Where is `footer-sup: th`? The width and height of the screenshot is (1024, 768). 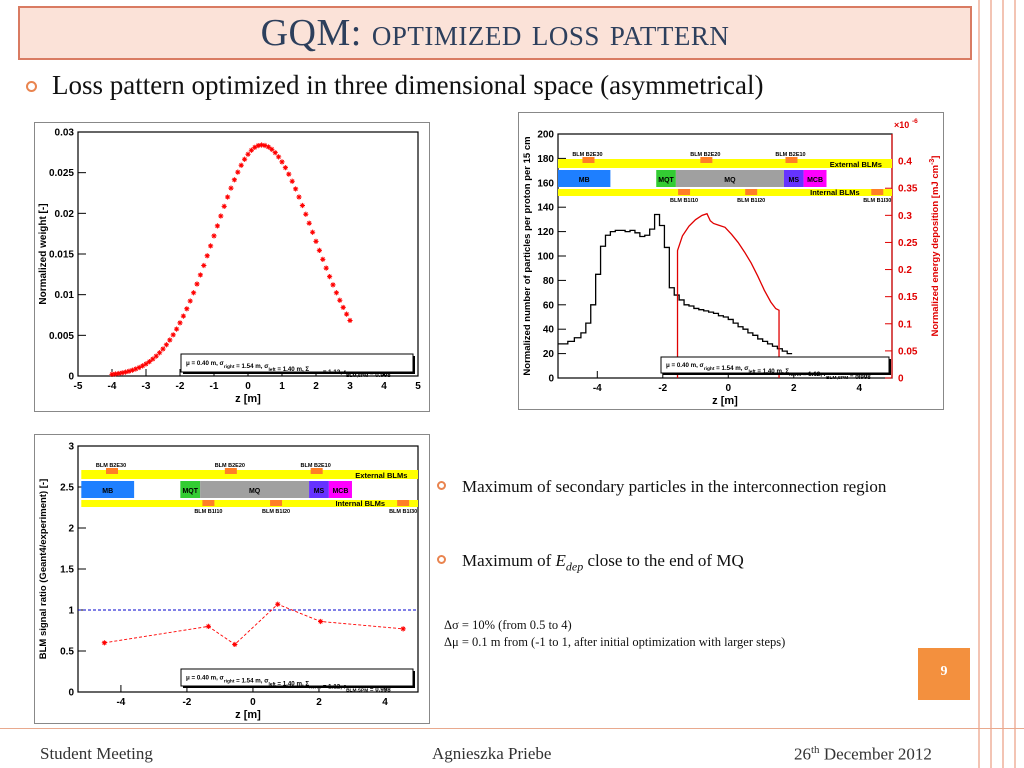
footer-sup: th is located at coordinates (815, 750).